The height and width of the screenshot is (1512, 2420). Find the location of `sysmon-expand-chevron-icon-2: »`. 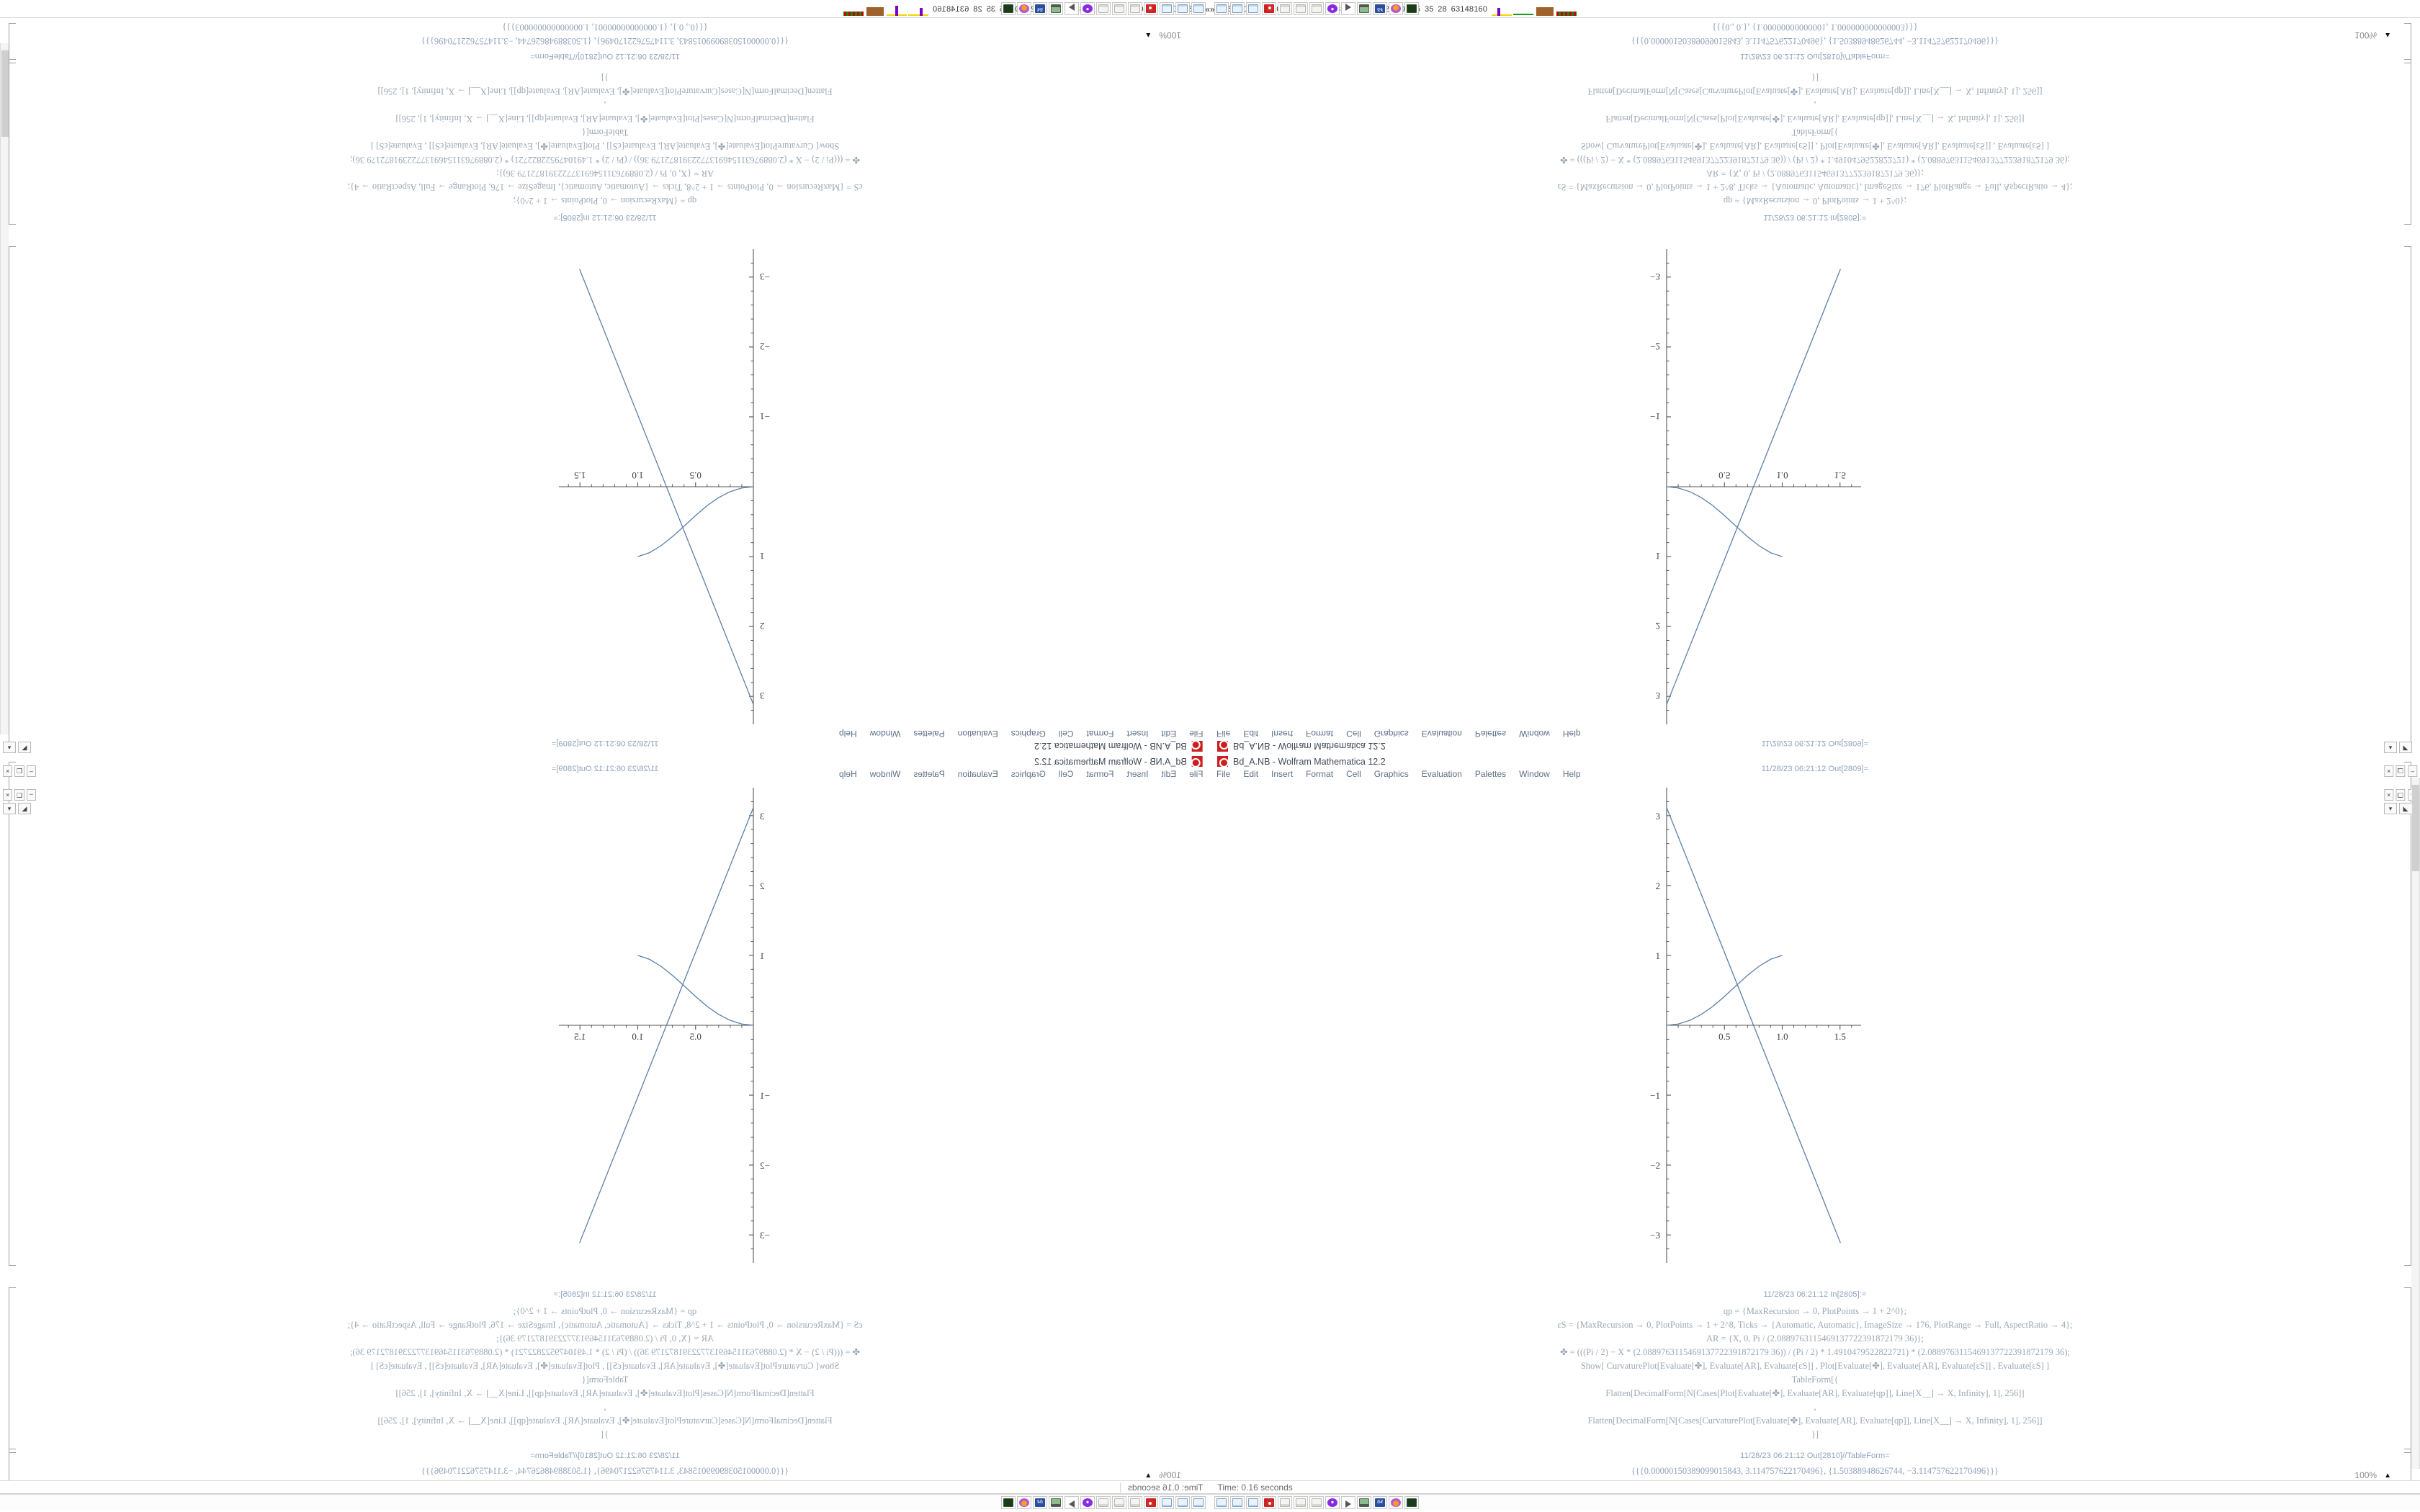

sysmon-expand-chevron-icon-2: » is located at coordinates (1212, 9).